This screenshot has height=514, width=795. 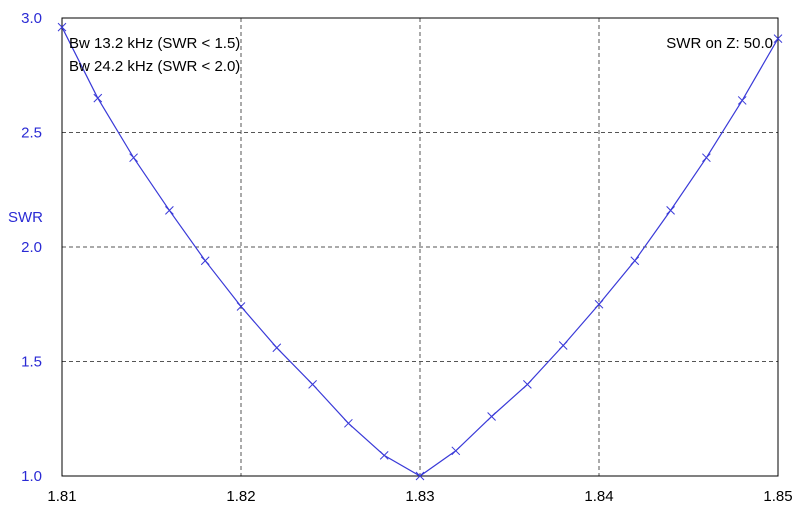 What do you see at coordinates (25, 217) in the screenshot?
I see `y-axis-label: SWR` at bounding box center [25, 217].